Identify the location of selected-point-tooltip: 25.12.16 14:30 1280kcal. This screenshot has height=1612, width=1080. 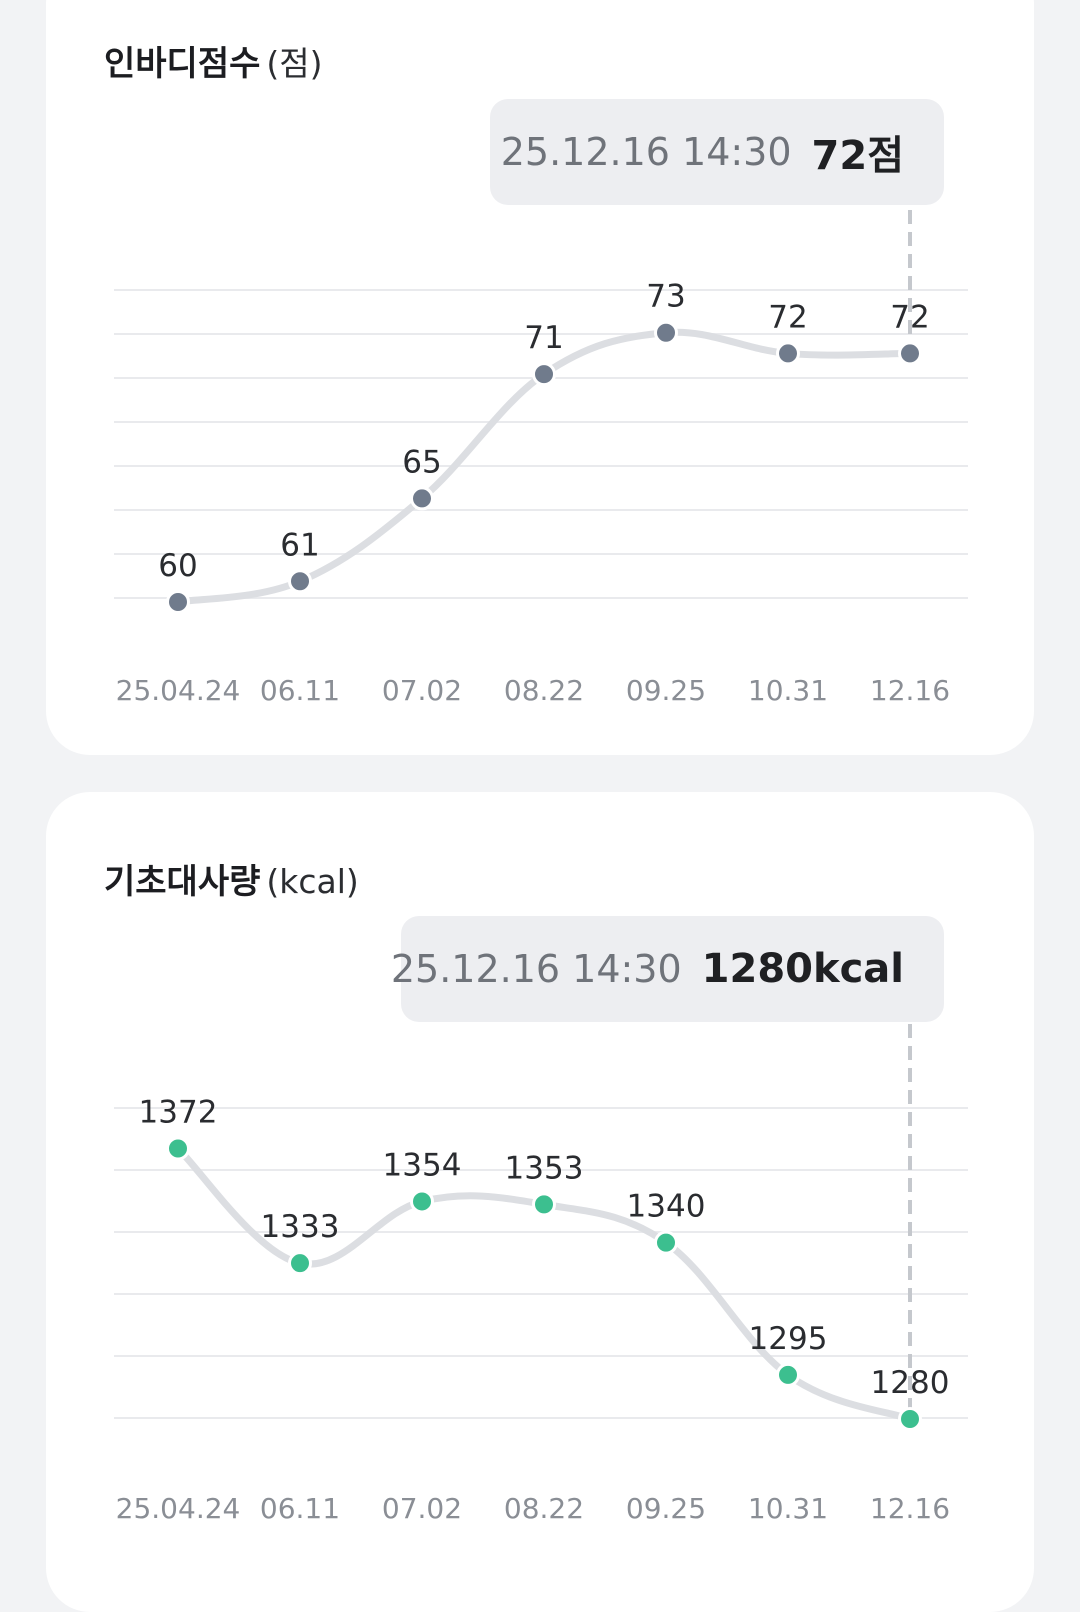
(667, 969).